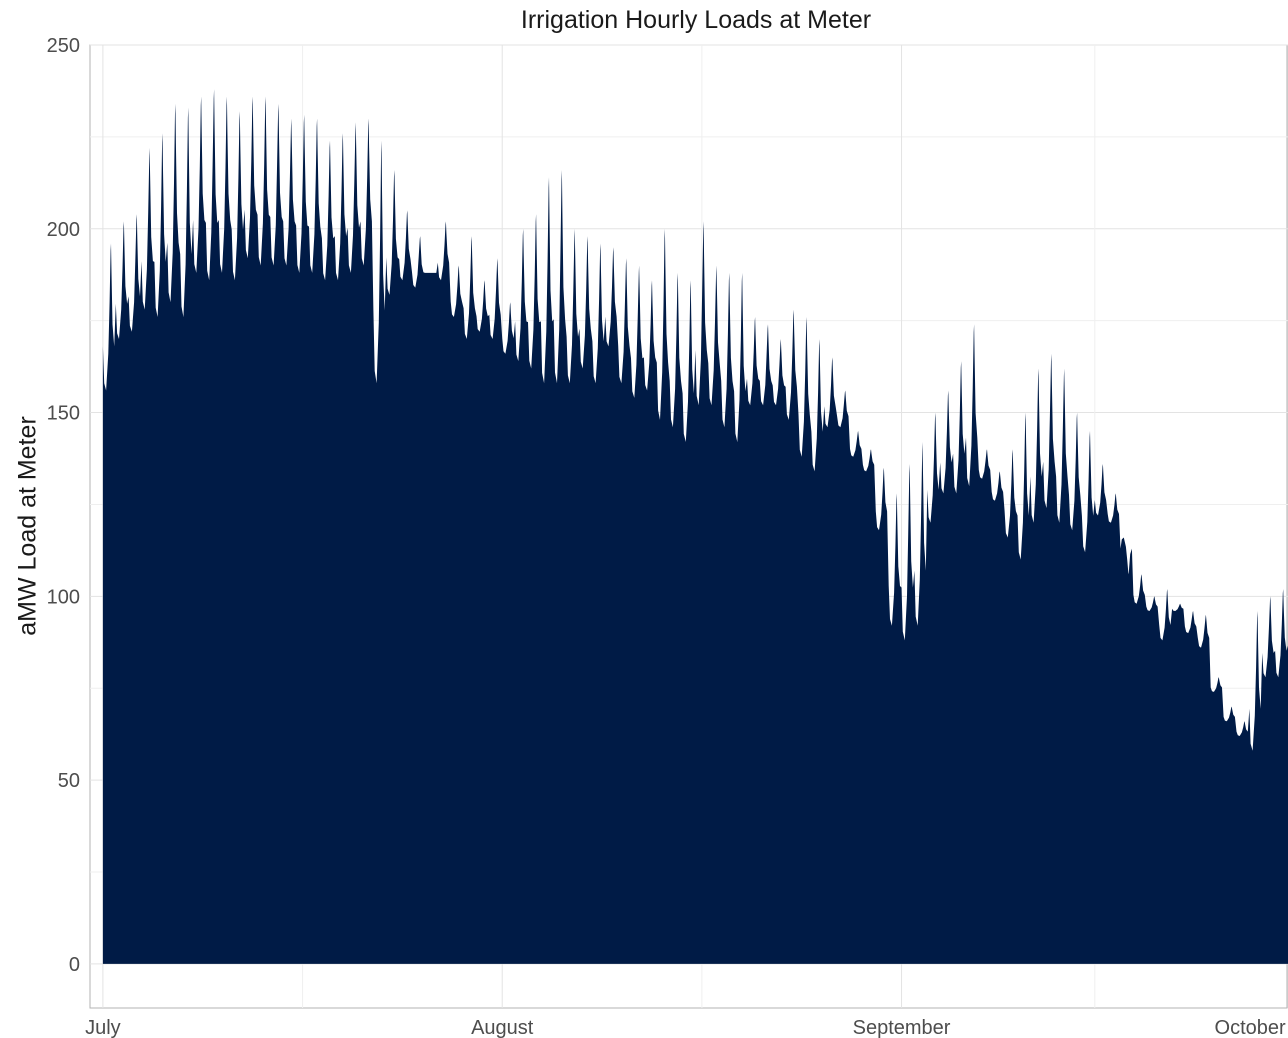  Describe the element at coordinates (502, 1027) in the screenshot. I see `x-tick-label: August` at that location.